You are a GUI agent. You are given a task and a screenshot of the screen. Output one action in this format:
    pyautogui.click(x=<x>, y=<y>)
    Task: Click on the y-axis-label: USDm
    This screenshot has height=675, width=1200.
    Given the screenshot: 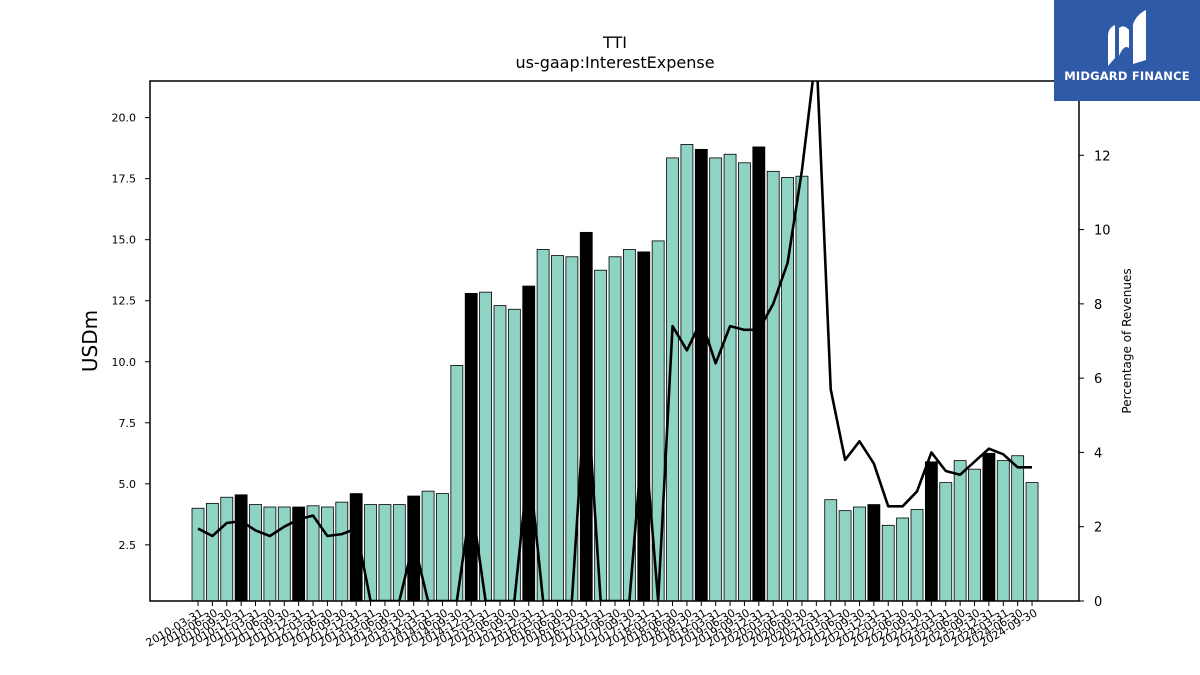 What is the action you would take?
    pyautogui.click(x=90, y=341)
    